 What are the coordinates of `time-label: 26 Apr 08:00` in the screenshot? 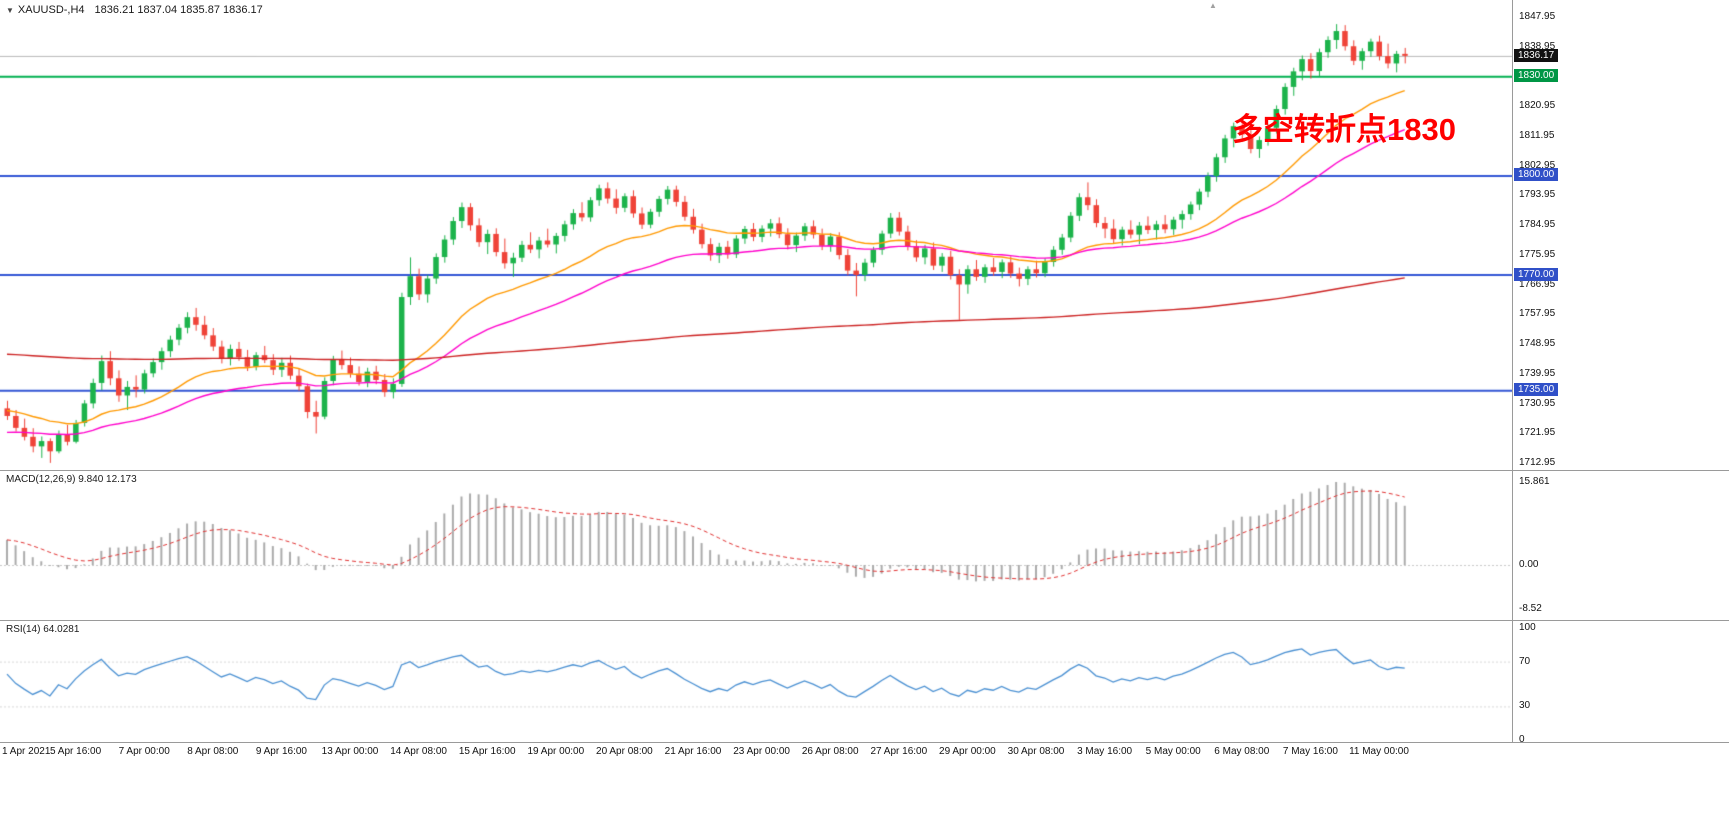 It's located at (830, 751).